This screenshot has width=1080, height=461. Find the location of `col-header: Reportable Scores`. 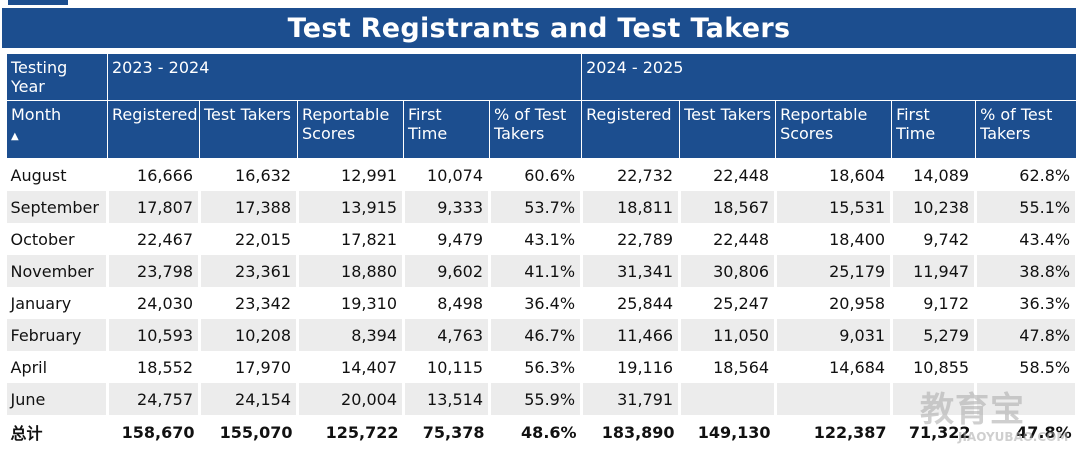

col-header: Reportable Scores is located at coordinates (834, 129).